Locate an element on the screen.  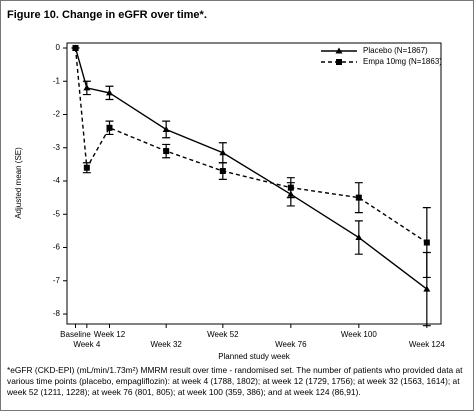
x-axis-label: Planned study week is located at coordinates (254, 356).